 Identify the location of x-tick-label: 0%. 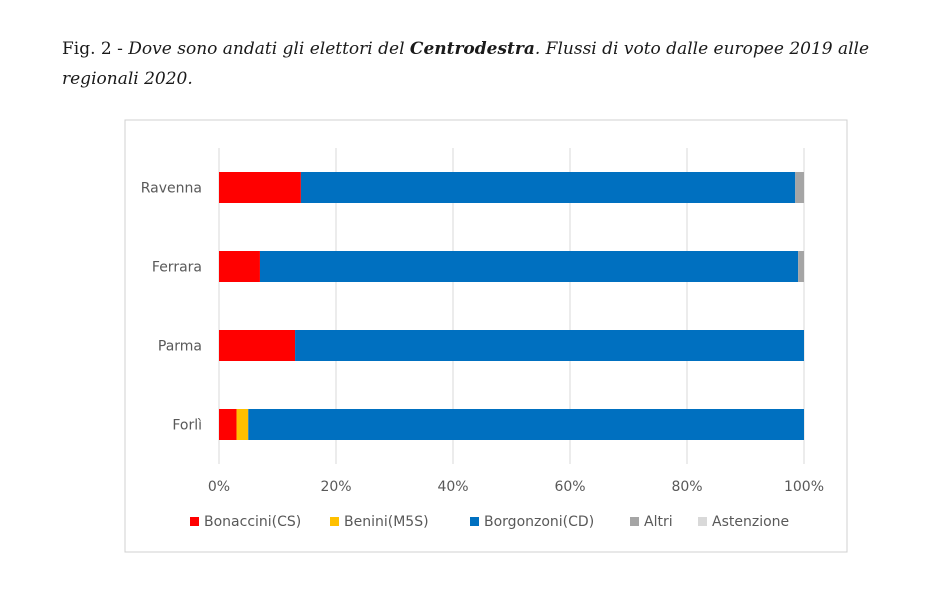
(219, 487).